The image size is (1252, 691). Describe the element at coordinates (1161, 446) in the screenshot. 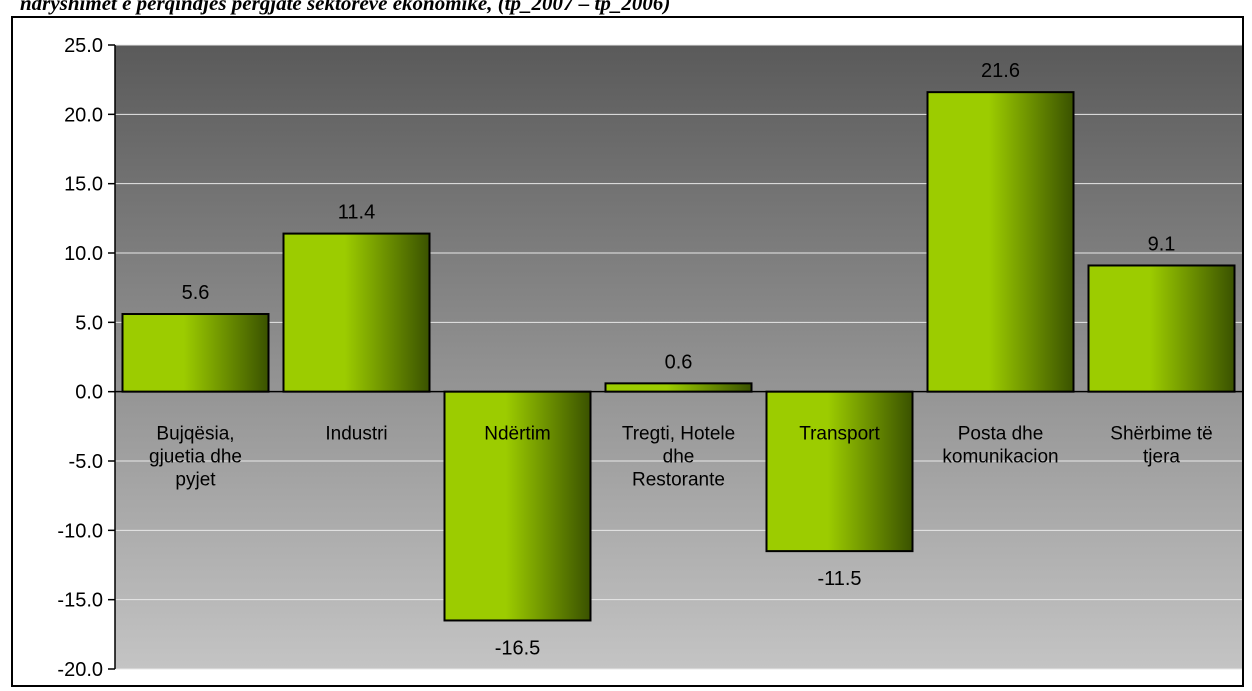

I see `category-label: Shërbime të tjera` at that location.